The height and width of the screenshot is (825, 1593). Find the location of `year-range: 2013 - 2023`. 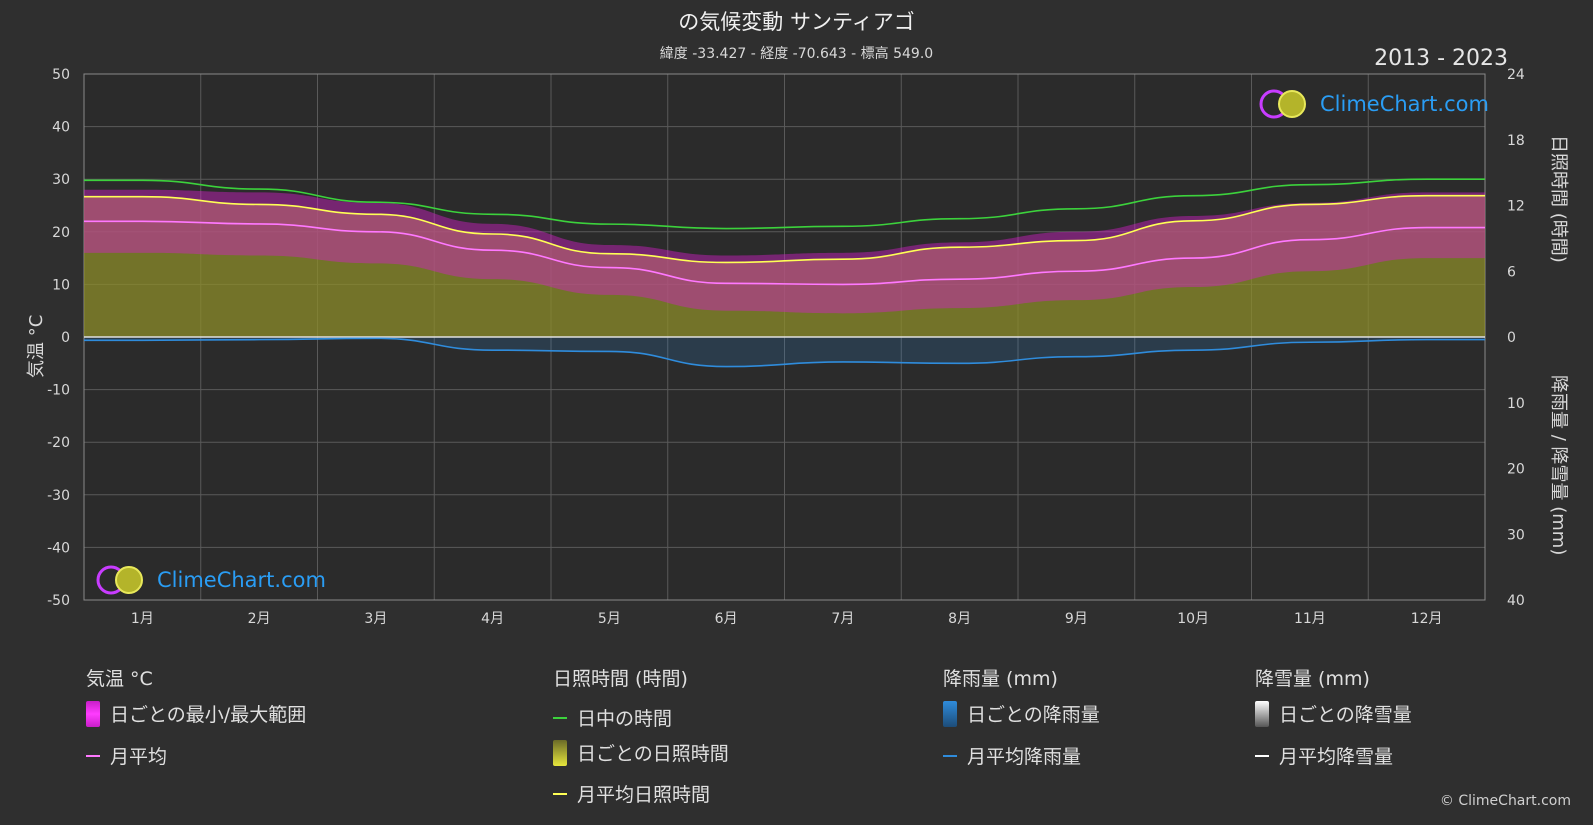

year-range: 2013 - 2023 is located at coordinates (1441, 58).